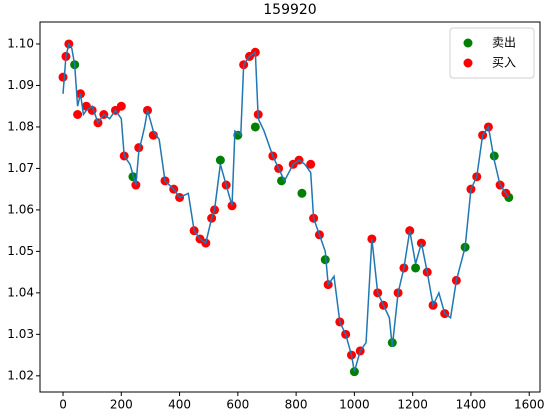  Describe the element at coordinates (63, 405) in the screenshot. I see `x-tick-label: 0` at that location.